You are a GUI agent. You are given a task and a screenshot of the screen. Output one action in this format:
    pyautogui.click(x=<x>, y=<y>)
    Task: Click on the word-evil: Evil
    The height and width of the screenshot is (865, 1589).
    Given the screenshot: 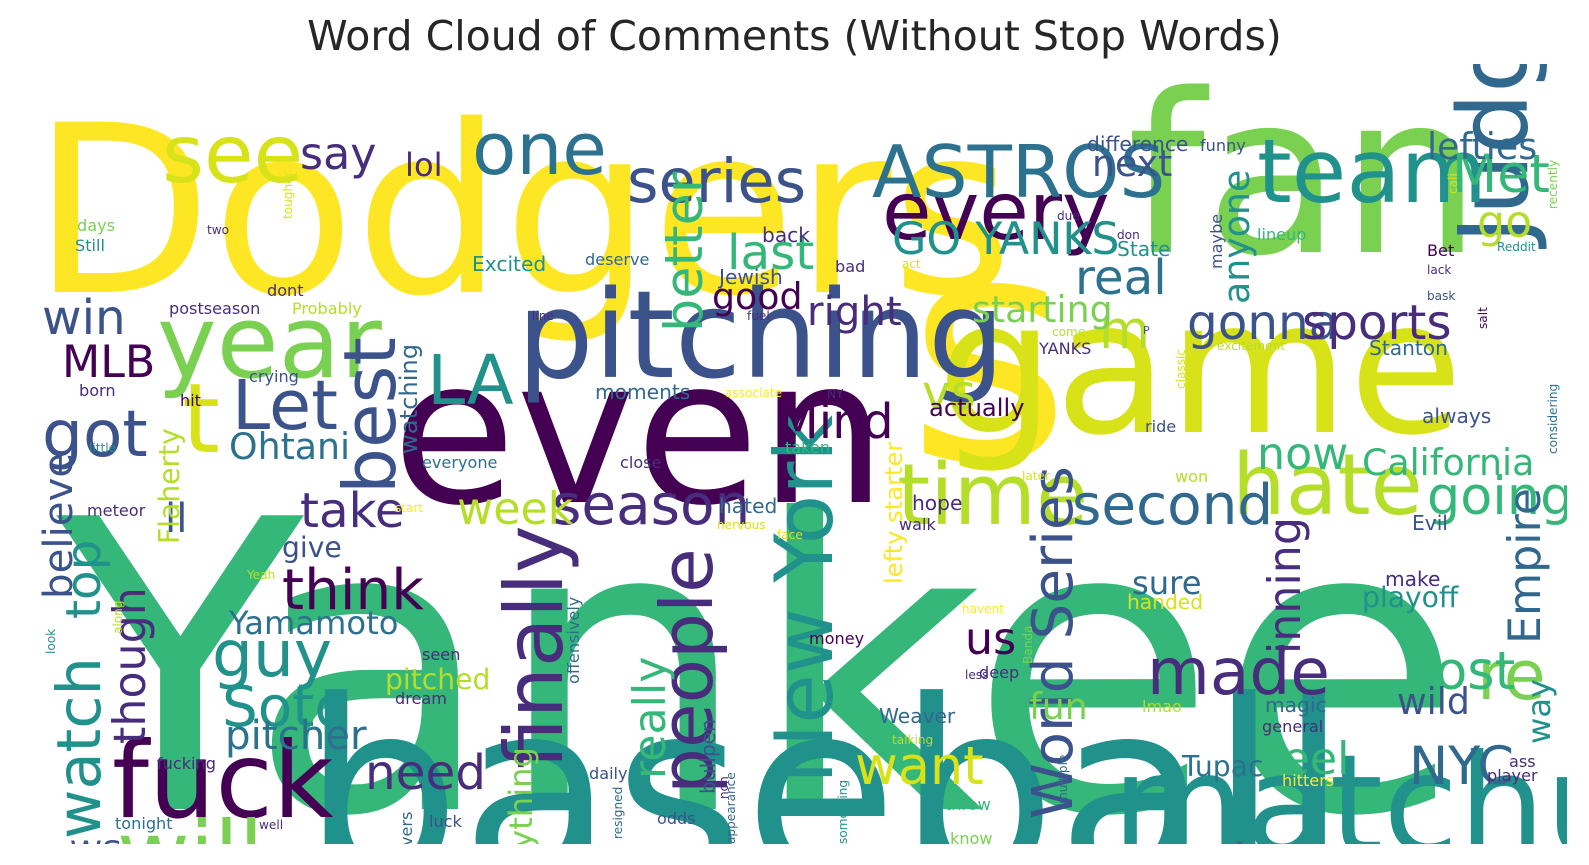 What is the action you would take?
    pyautogui.click(x=1430, y=523)
    